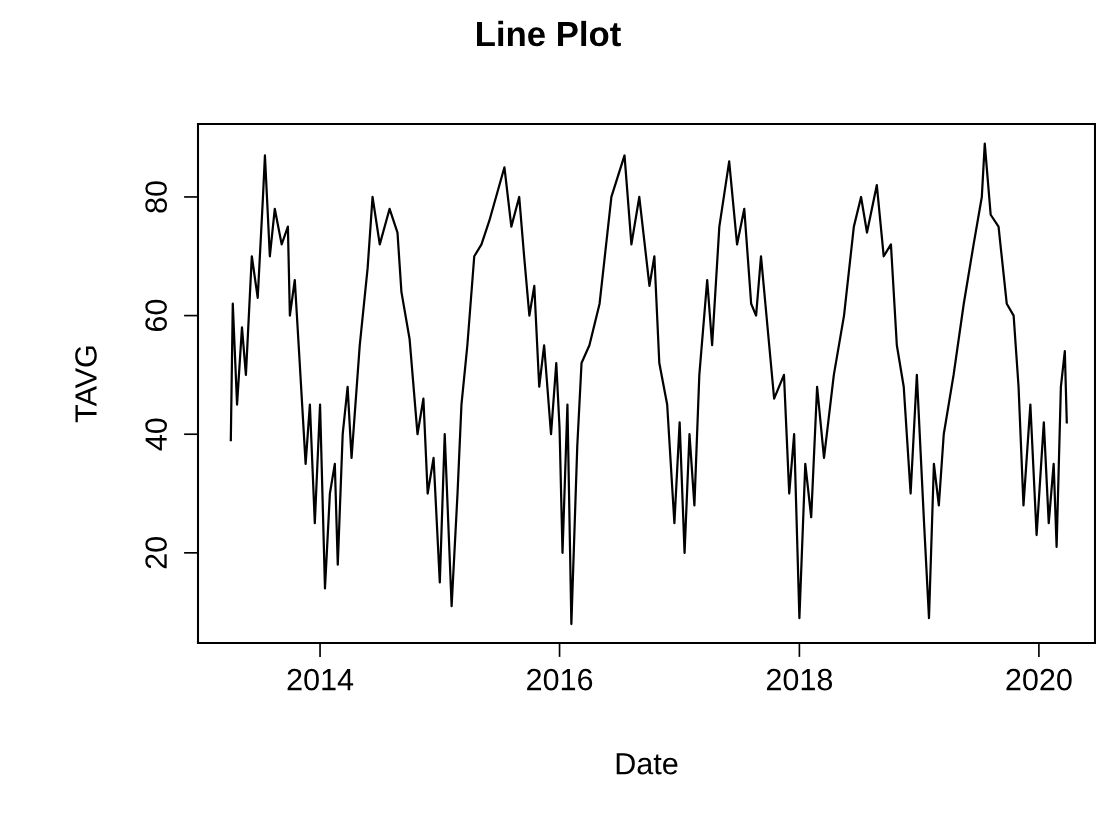 The image size is (1096, 834). What do you see at coordinates (799, 679) in the screenshot?
I see `x-tick-label: 2018` at bounding box center [799, 679].